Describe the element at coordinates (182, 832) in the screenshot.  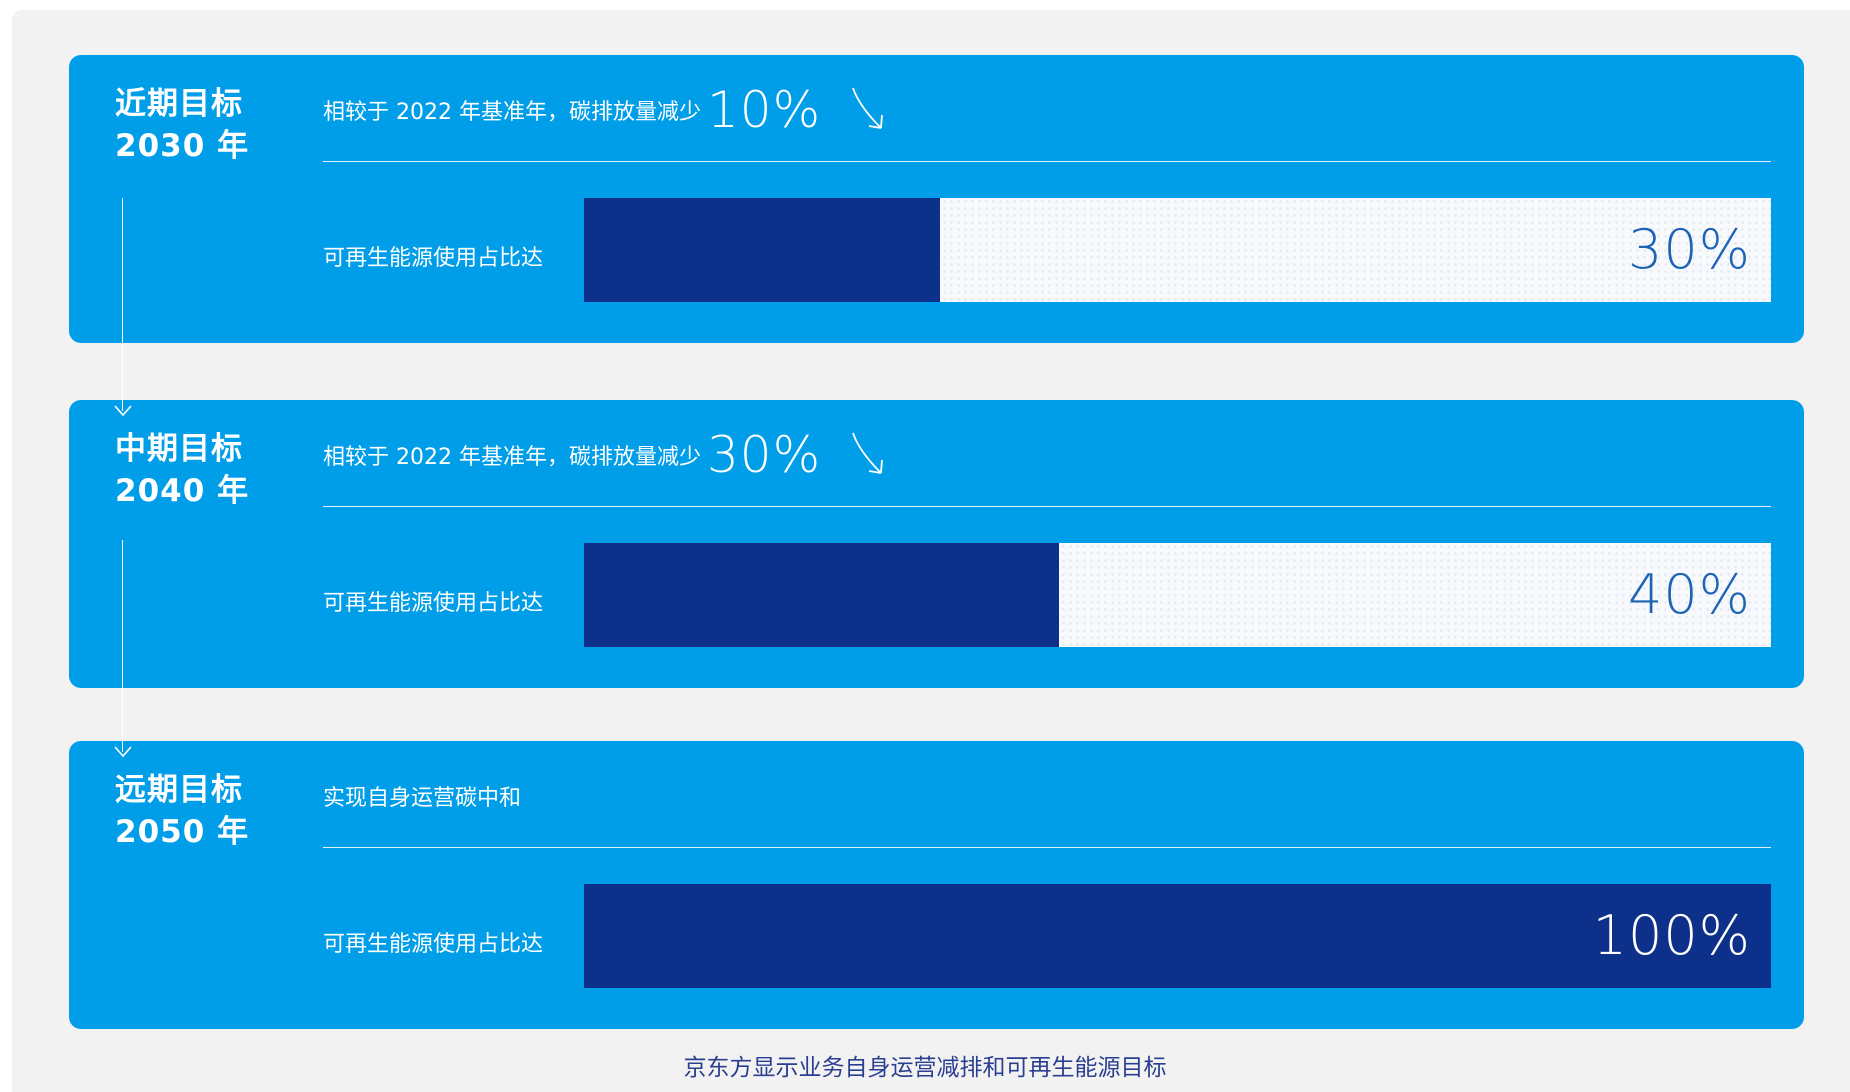
I see `goal-year: 2050 年` at that location.